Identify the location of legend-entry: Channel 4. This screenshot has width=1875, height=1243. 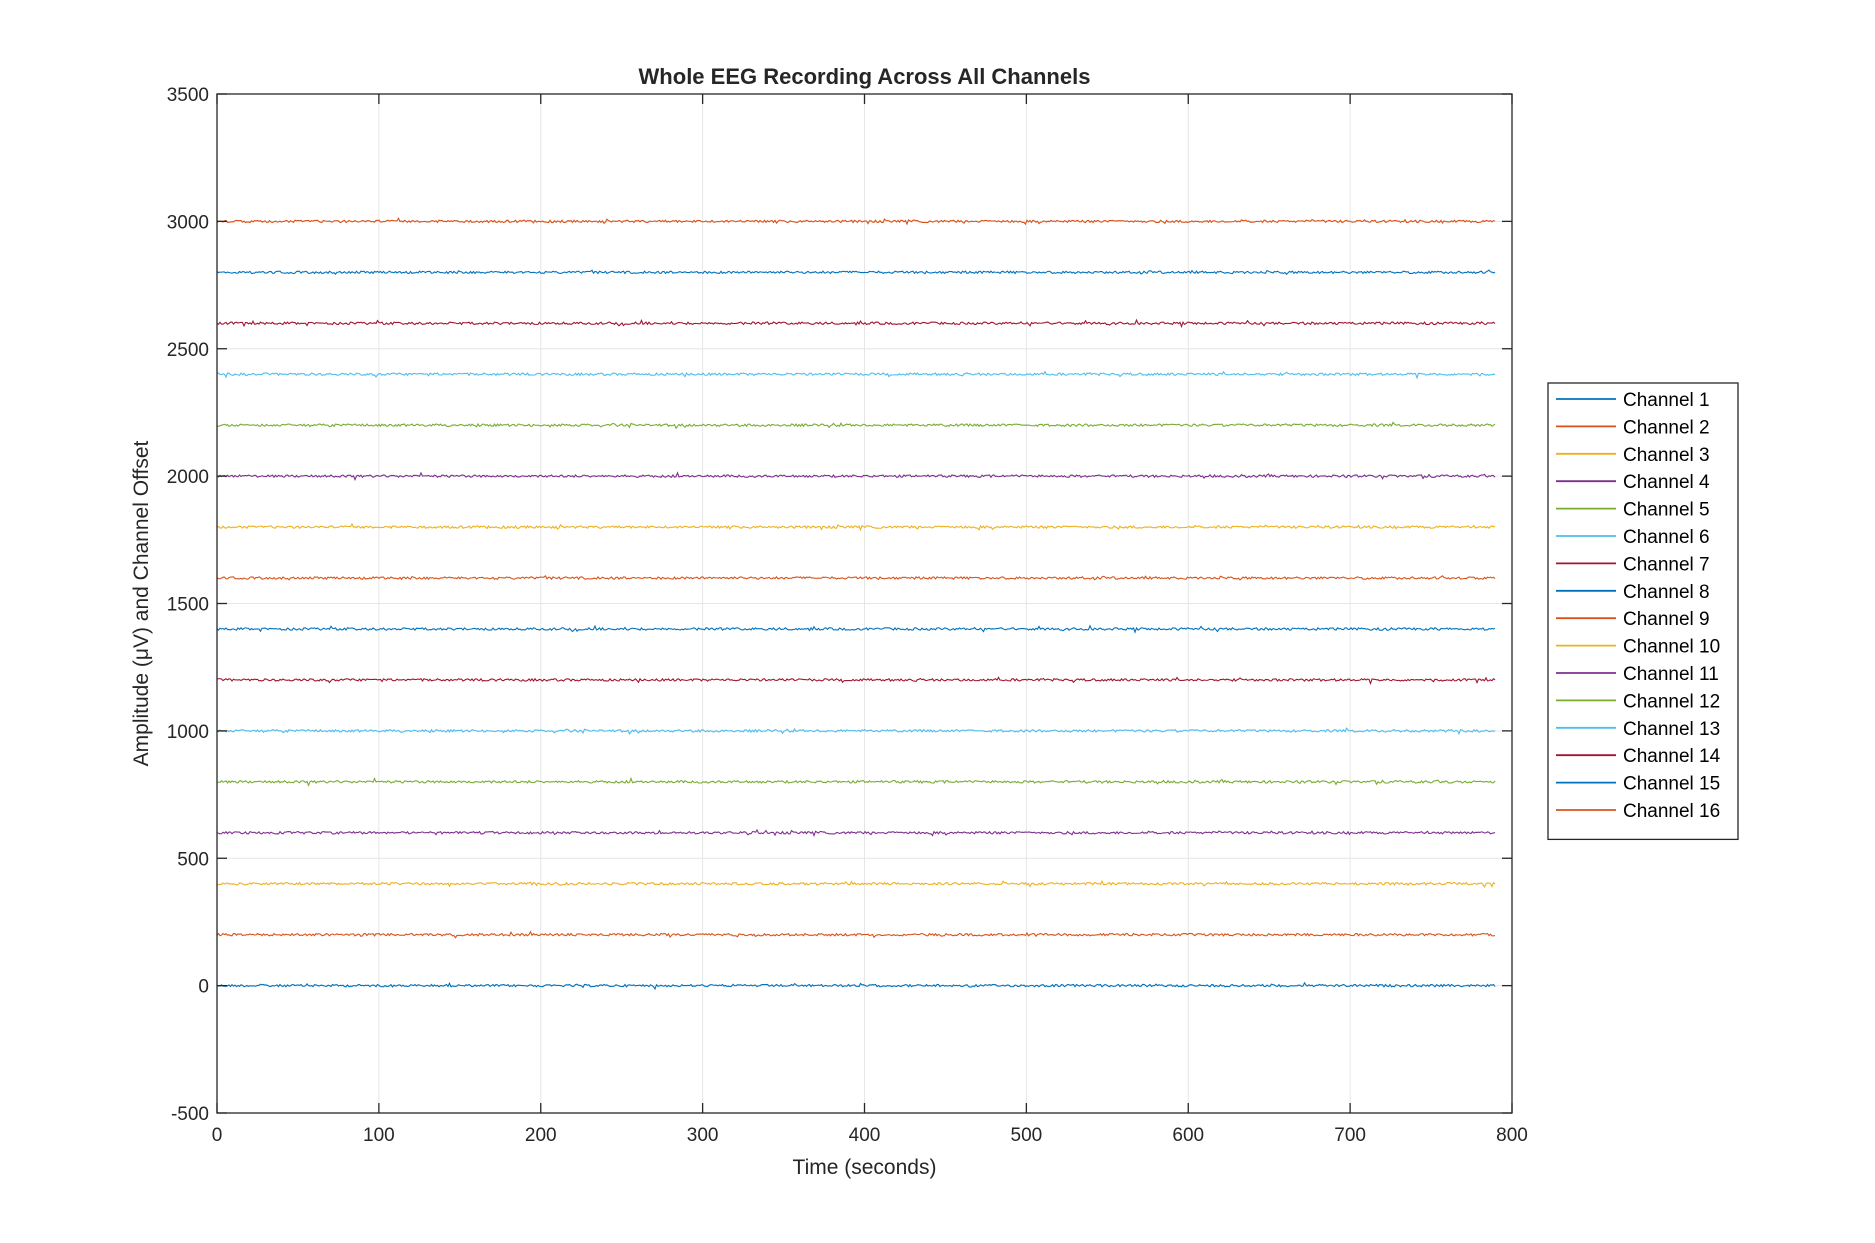
(1666, 482).